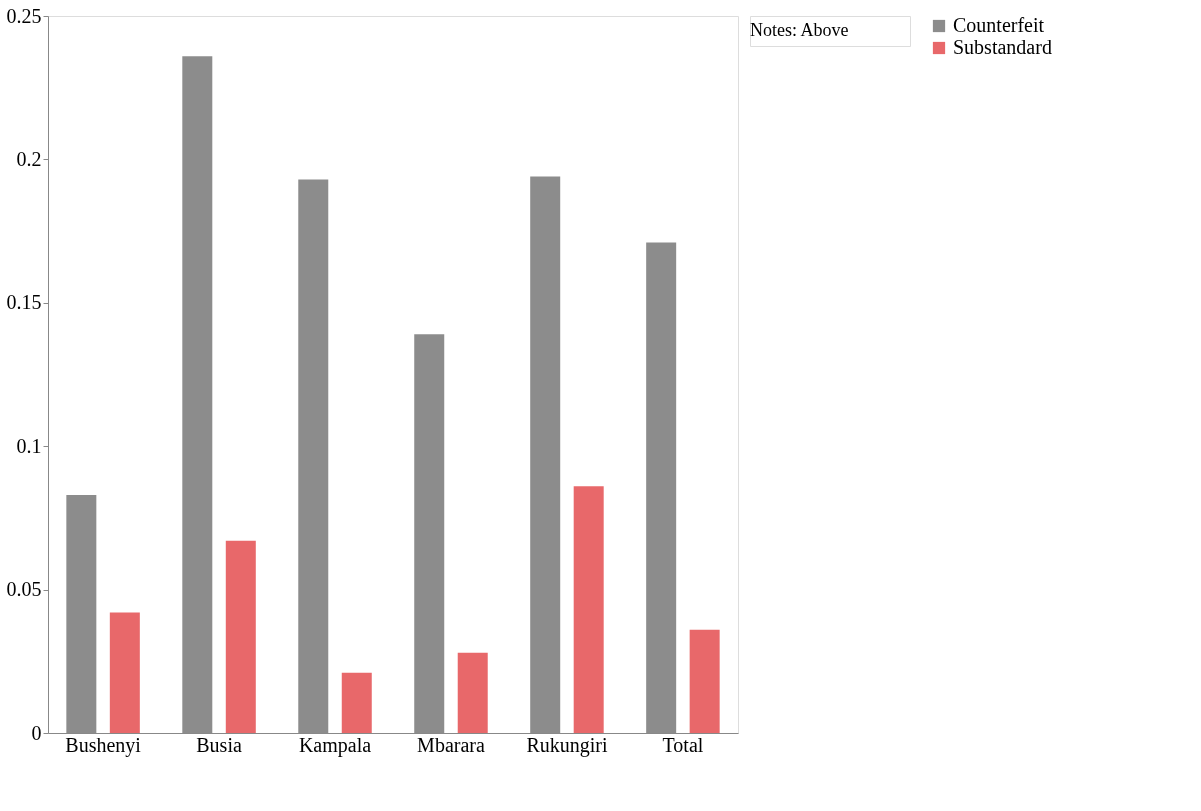 The height and width of the screenshot is (811, 1201). I want to click on x-tick-label: Busia, so click(219, 744).